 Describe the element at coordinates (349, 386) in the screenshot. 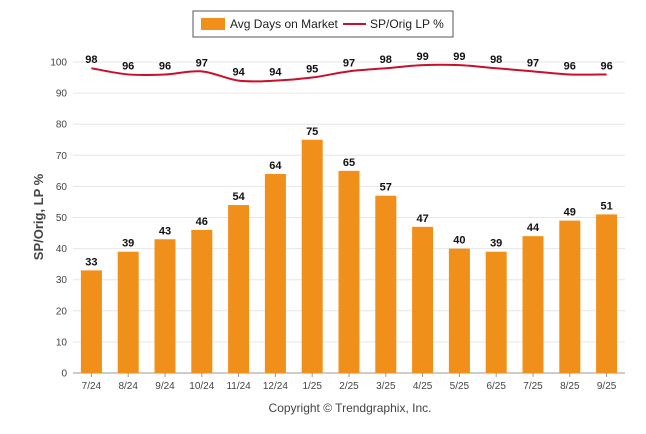

I see `x-tick-label: 2/25` at that location.